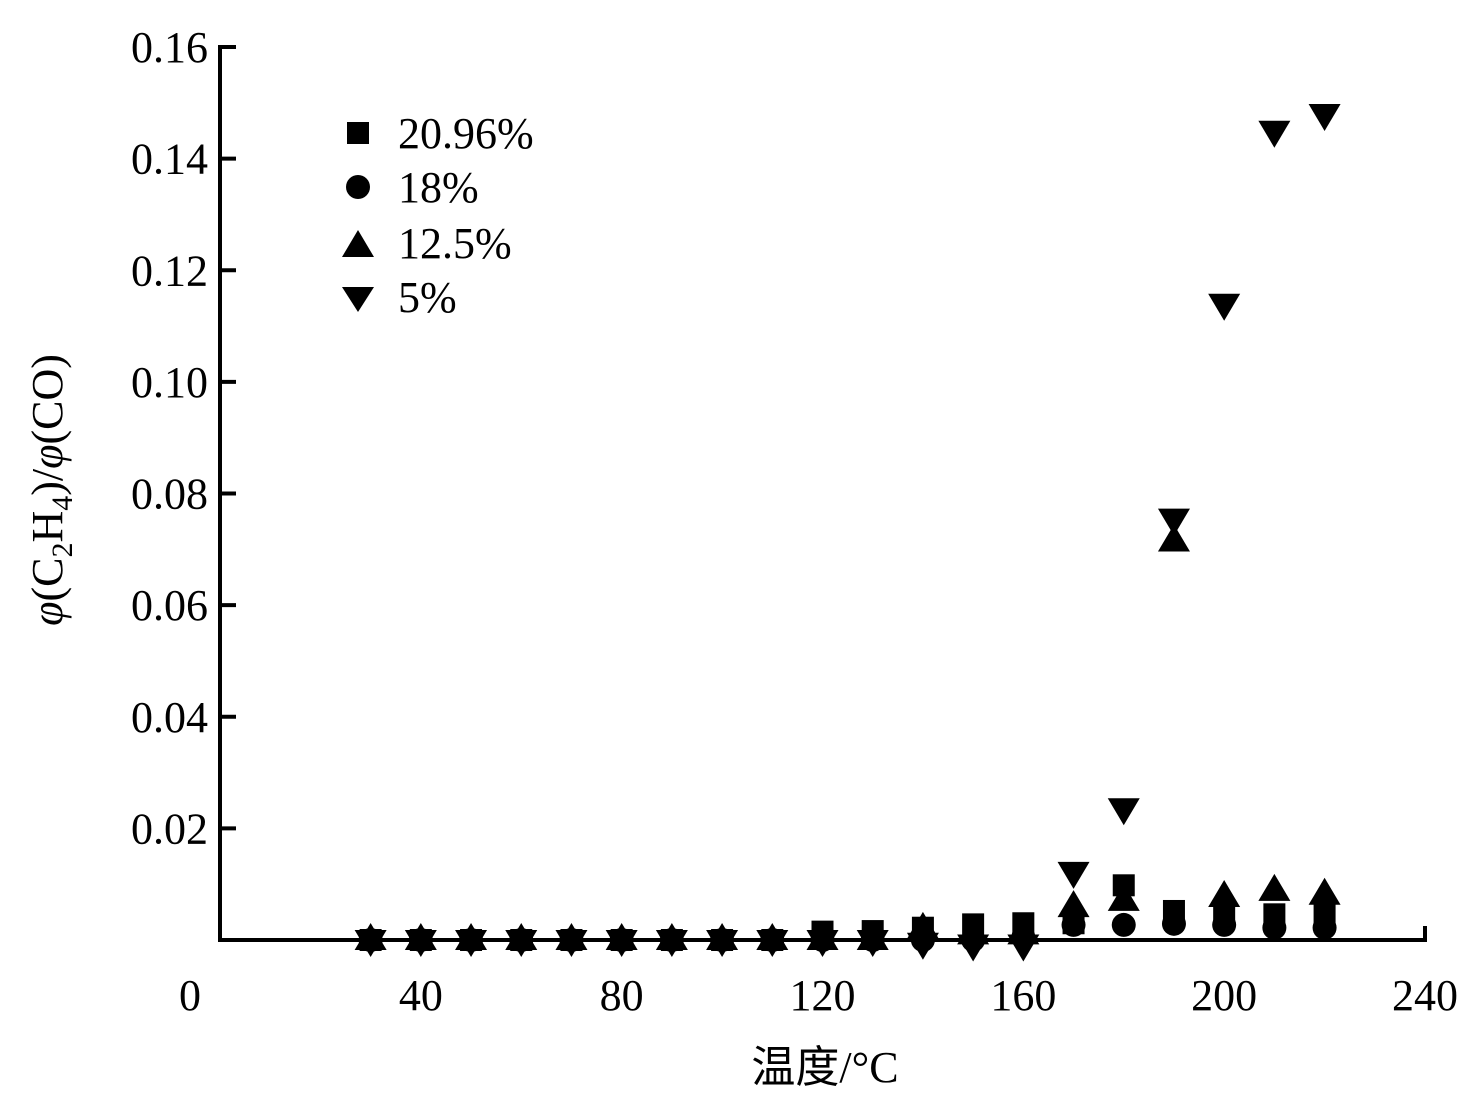 The height and width of the screenshot is (1100, 1474). What do you see at coordinates (824, 1067) in the screenshot?
I see `x-axis-title: 温度/°C` at bounding box center [824, 1067].